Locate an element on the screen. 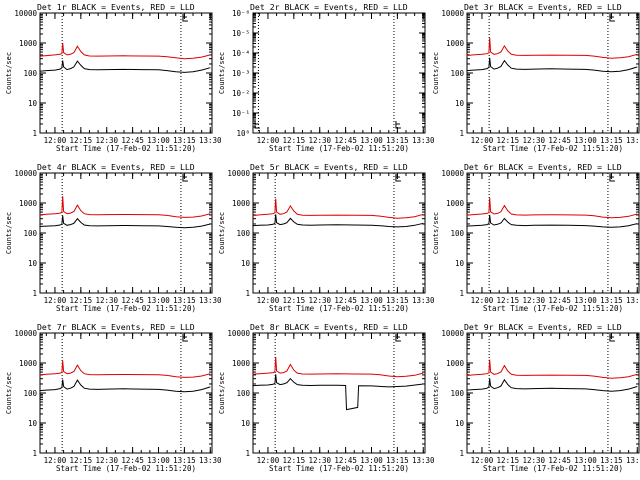  panel-title: Det 3r BLACK = Events, RED = LLD is located at coordinates (543, 7).